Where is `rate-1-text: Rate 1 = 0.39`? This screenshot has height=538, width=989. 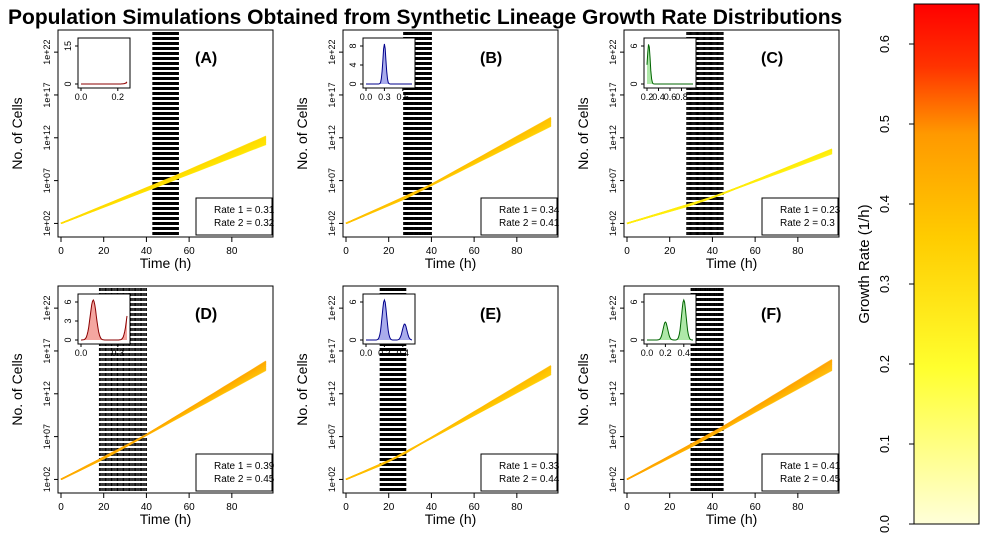 rate-1-text: Rate 1 = 0.39 is located at coordinates (244, 466).